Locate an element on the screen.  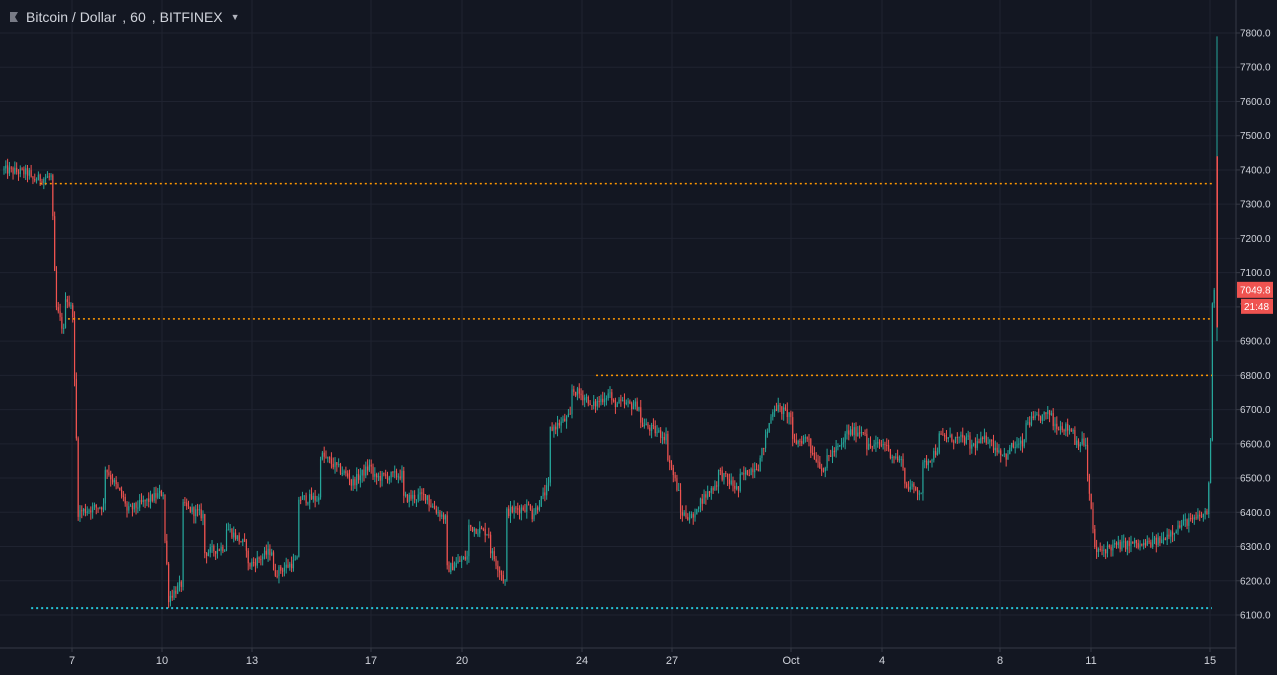
y-tick-label: 7700.0 is located at coordinates (1255, 68).